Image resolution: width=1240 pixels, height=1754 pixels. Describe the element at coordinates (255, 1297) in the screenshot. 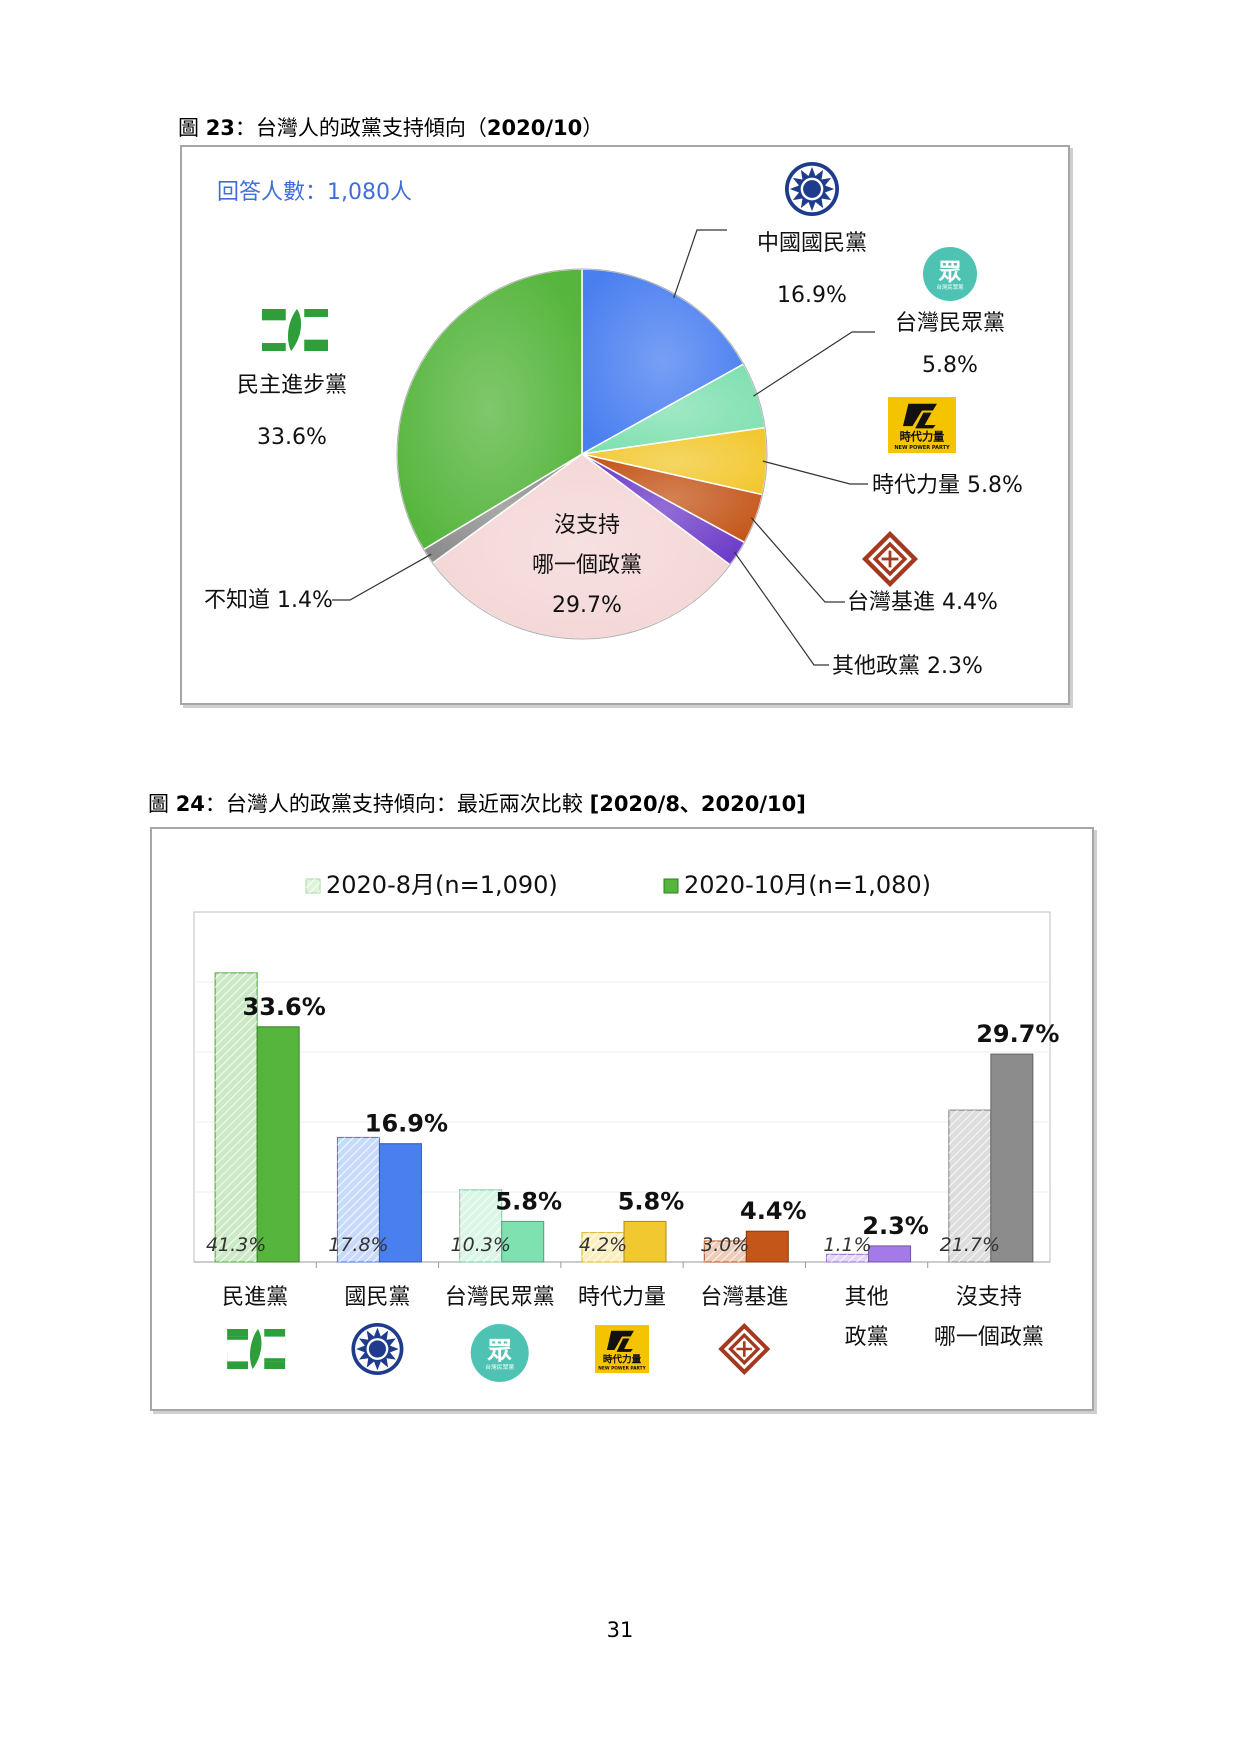

I see `category-label-0-0: 民進黨` at that location.